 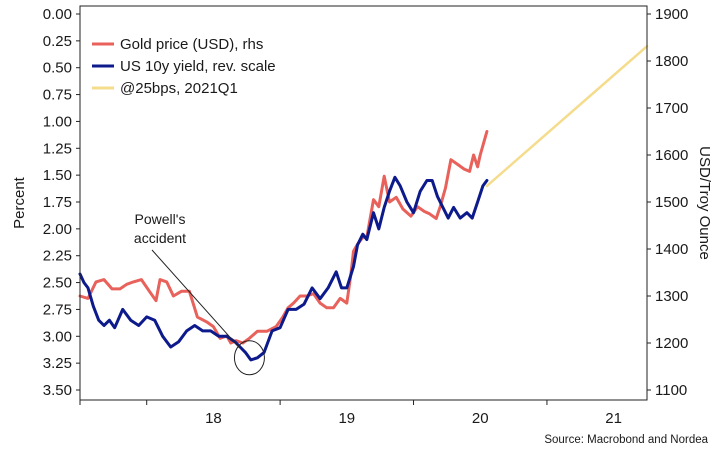 I want to click on annotation: Powell's accident, so click(x=199, y=293).